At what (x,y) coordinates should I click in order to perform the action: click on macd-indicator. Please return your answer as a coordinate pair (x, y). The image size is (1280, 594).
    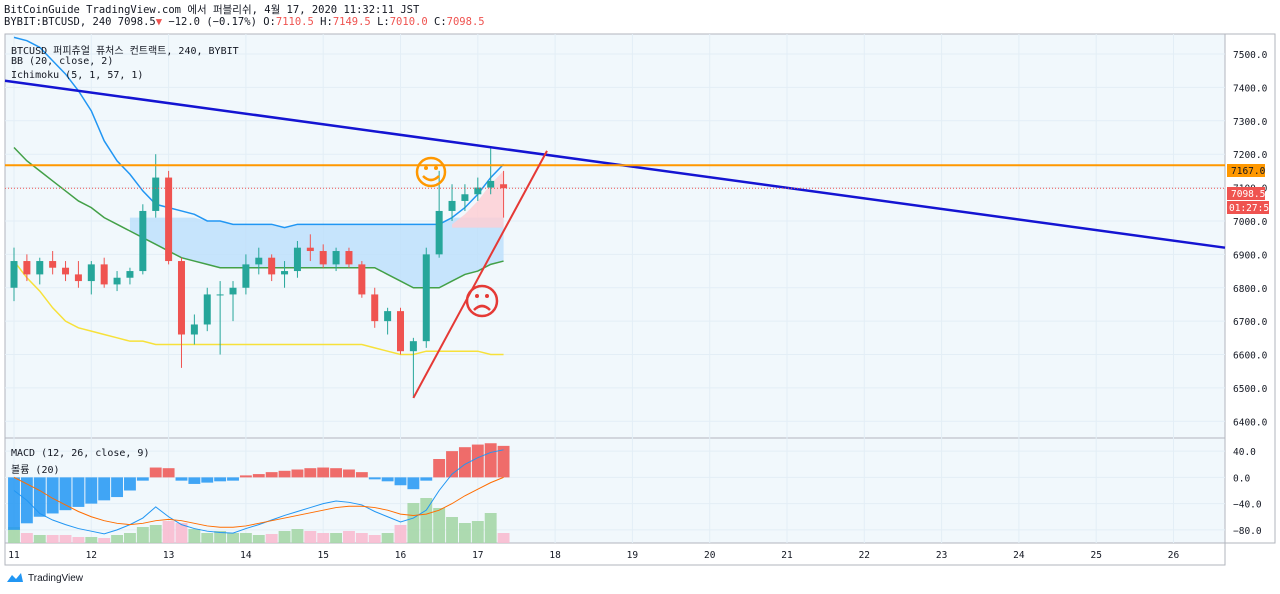
    Looking at the image, I should click on (259, 493).